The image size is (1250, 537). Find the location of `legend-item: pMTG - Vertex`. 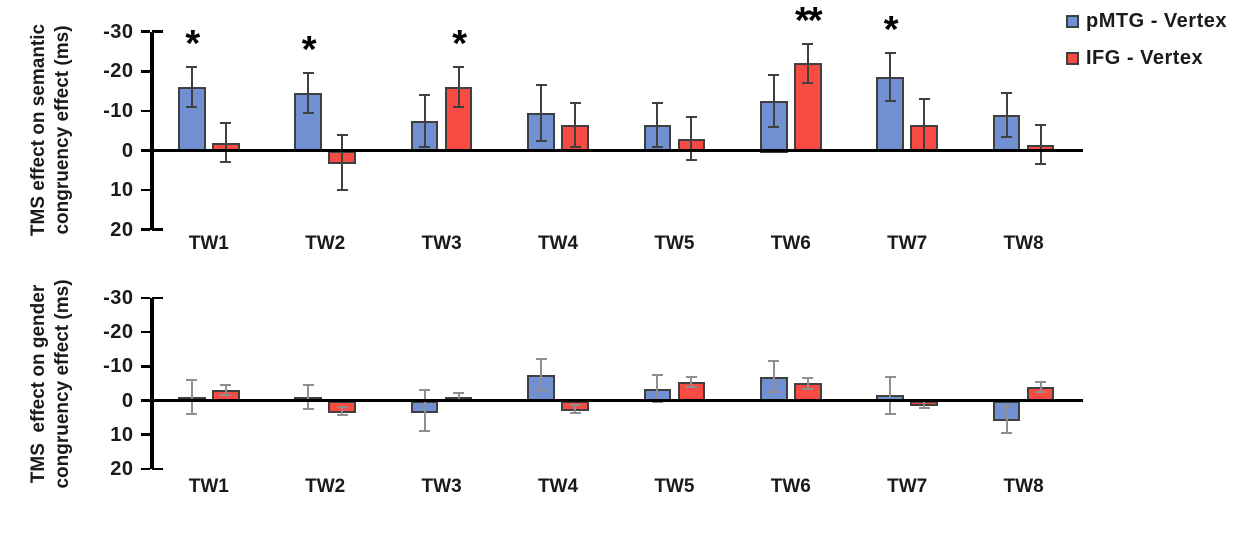

legend-item: pMTG - Vertex is located at coordinates (1146, 21).